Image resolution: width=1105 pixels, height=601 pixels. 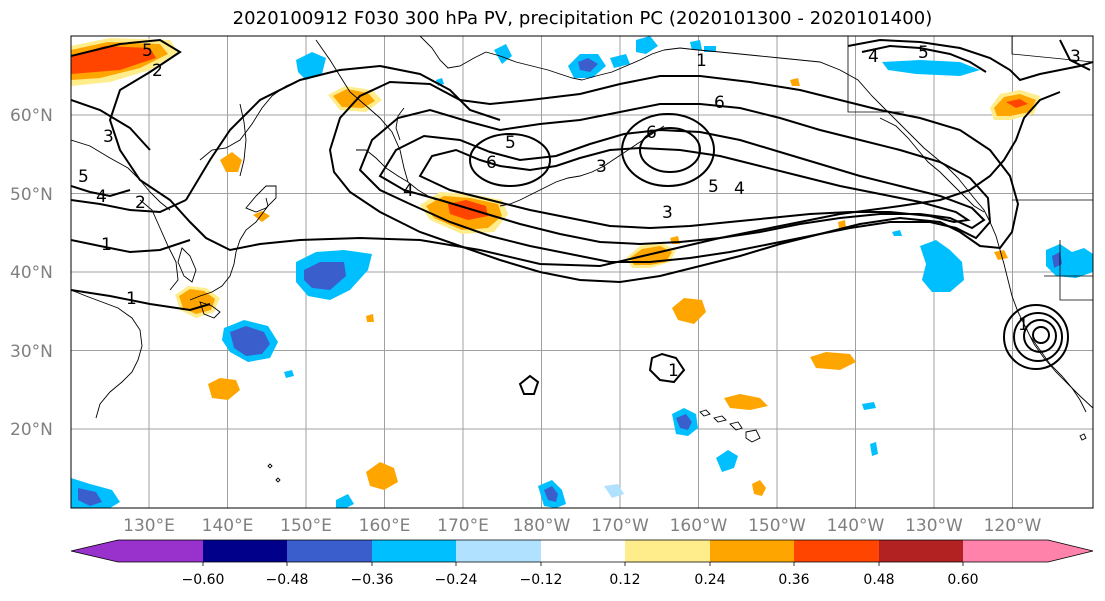 What do you see at coordinates (372, 580) in the screenshot?
I see `colorbar-tick: −0.36` at bounding box center [372, 580].